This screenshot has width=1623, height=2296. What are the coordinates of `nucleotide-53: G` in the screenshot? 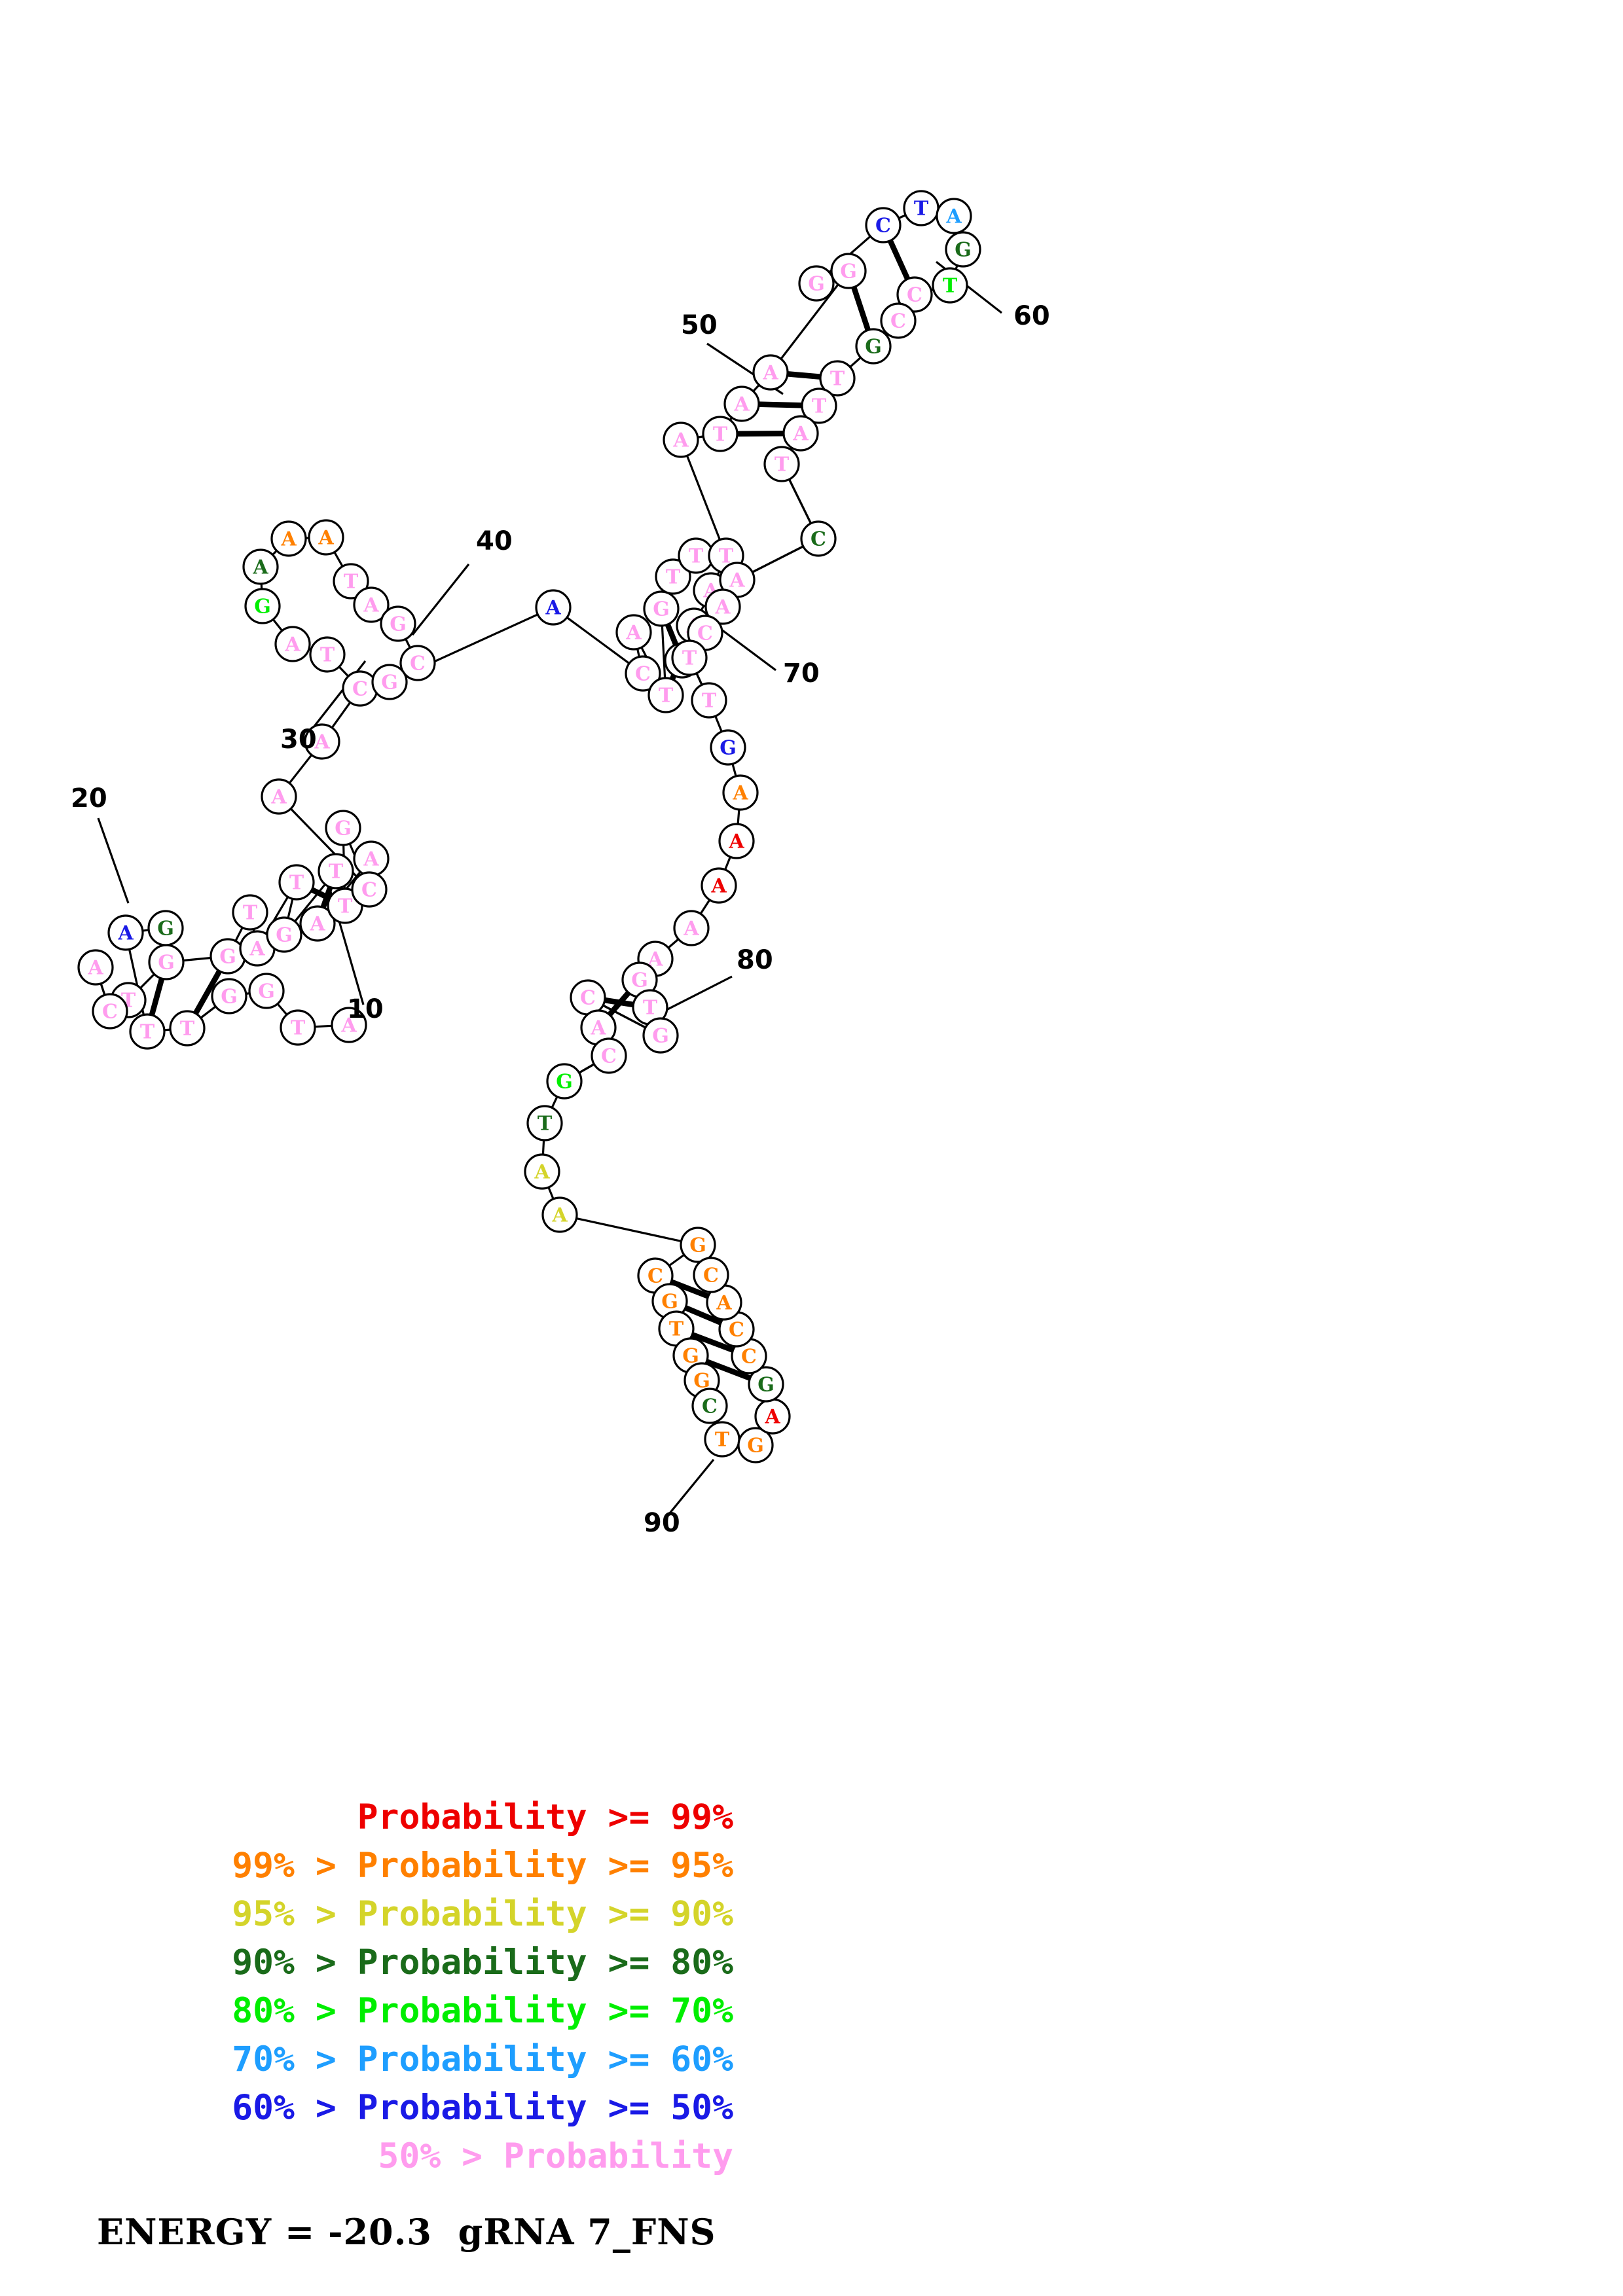 It's located at (848, 271).